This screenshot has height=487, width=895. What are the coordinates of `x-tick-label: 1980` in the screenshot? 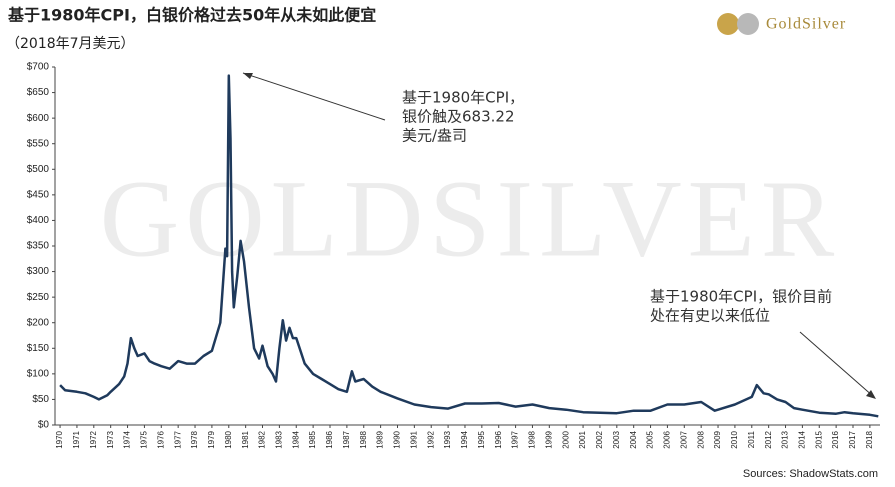 It's located at (228, 439).